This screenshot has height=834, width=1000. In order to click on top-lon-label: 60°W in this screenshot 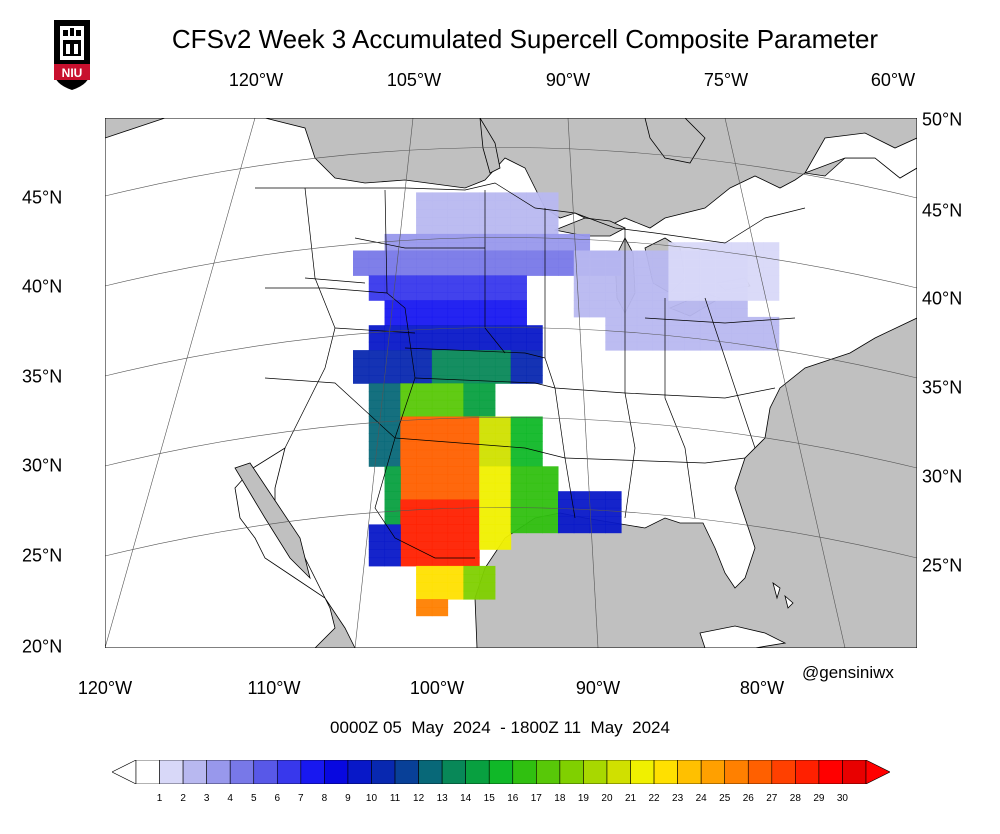, I will do `click(893, 80)`.